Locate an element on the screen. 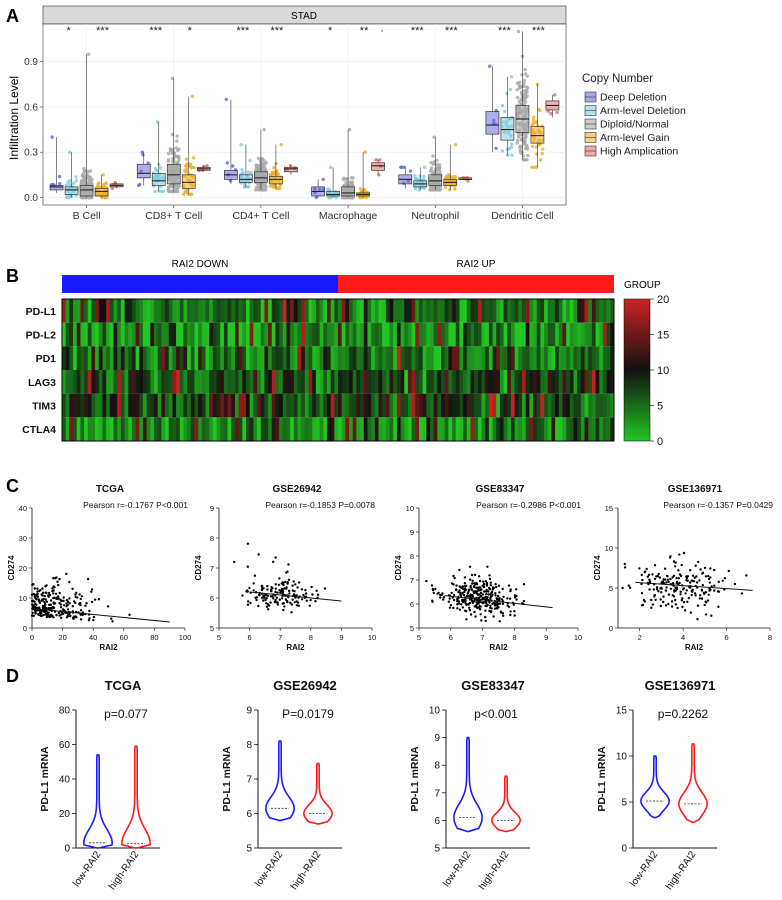 The image size is (782, 900). x-tick-label: B Cell is located at coordinates (87, 216).